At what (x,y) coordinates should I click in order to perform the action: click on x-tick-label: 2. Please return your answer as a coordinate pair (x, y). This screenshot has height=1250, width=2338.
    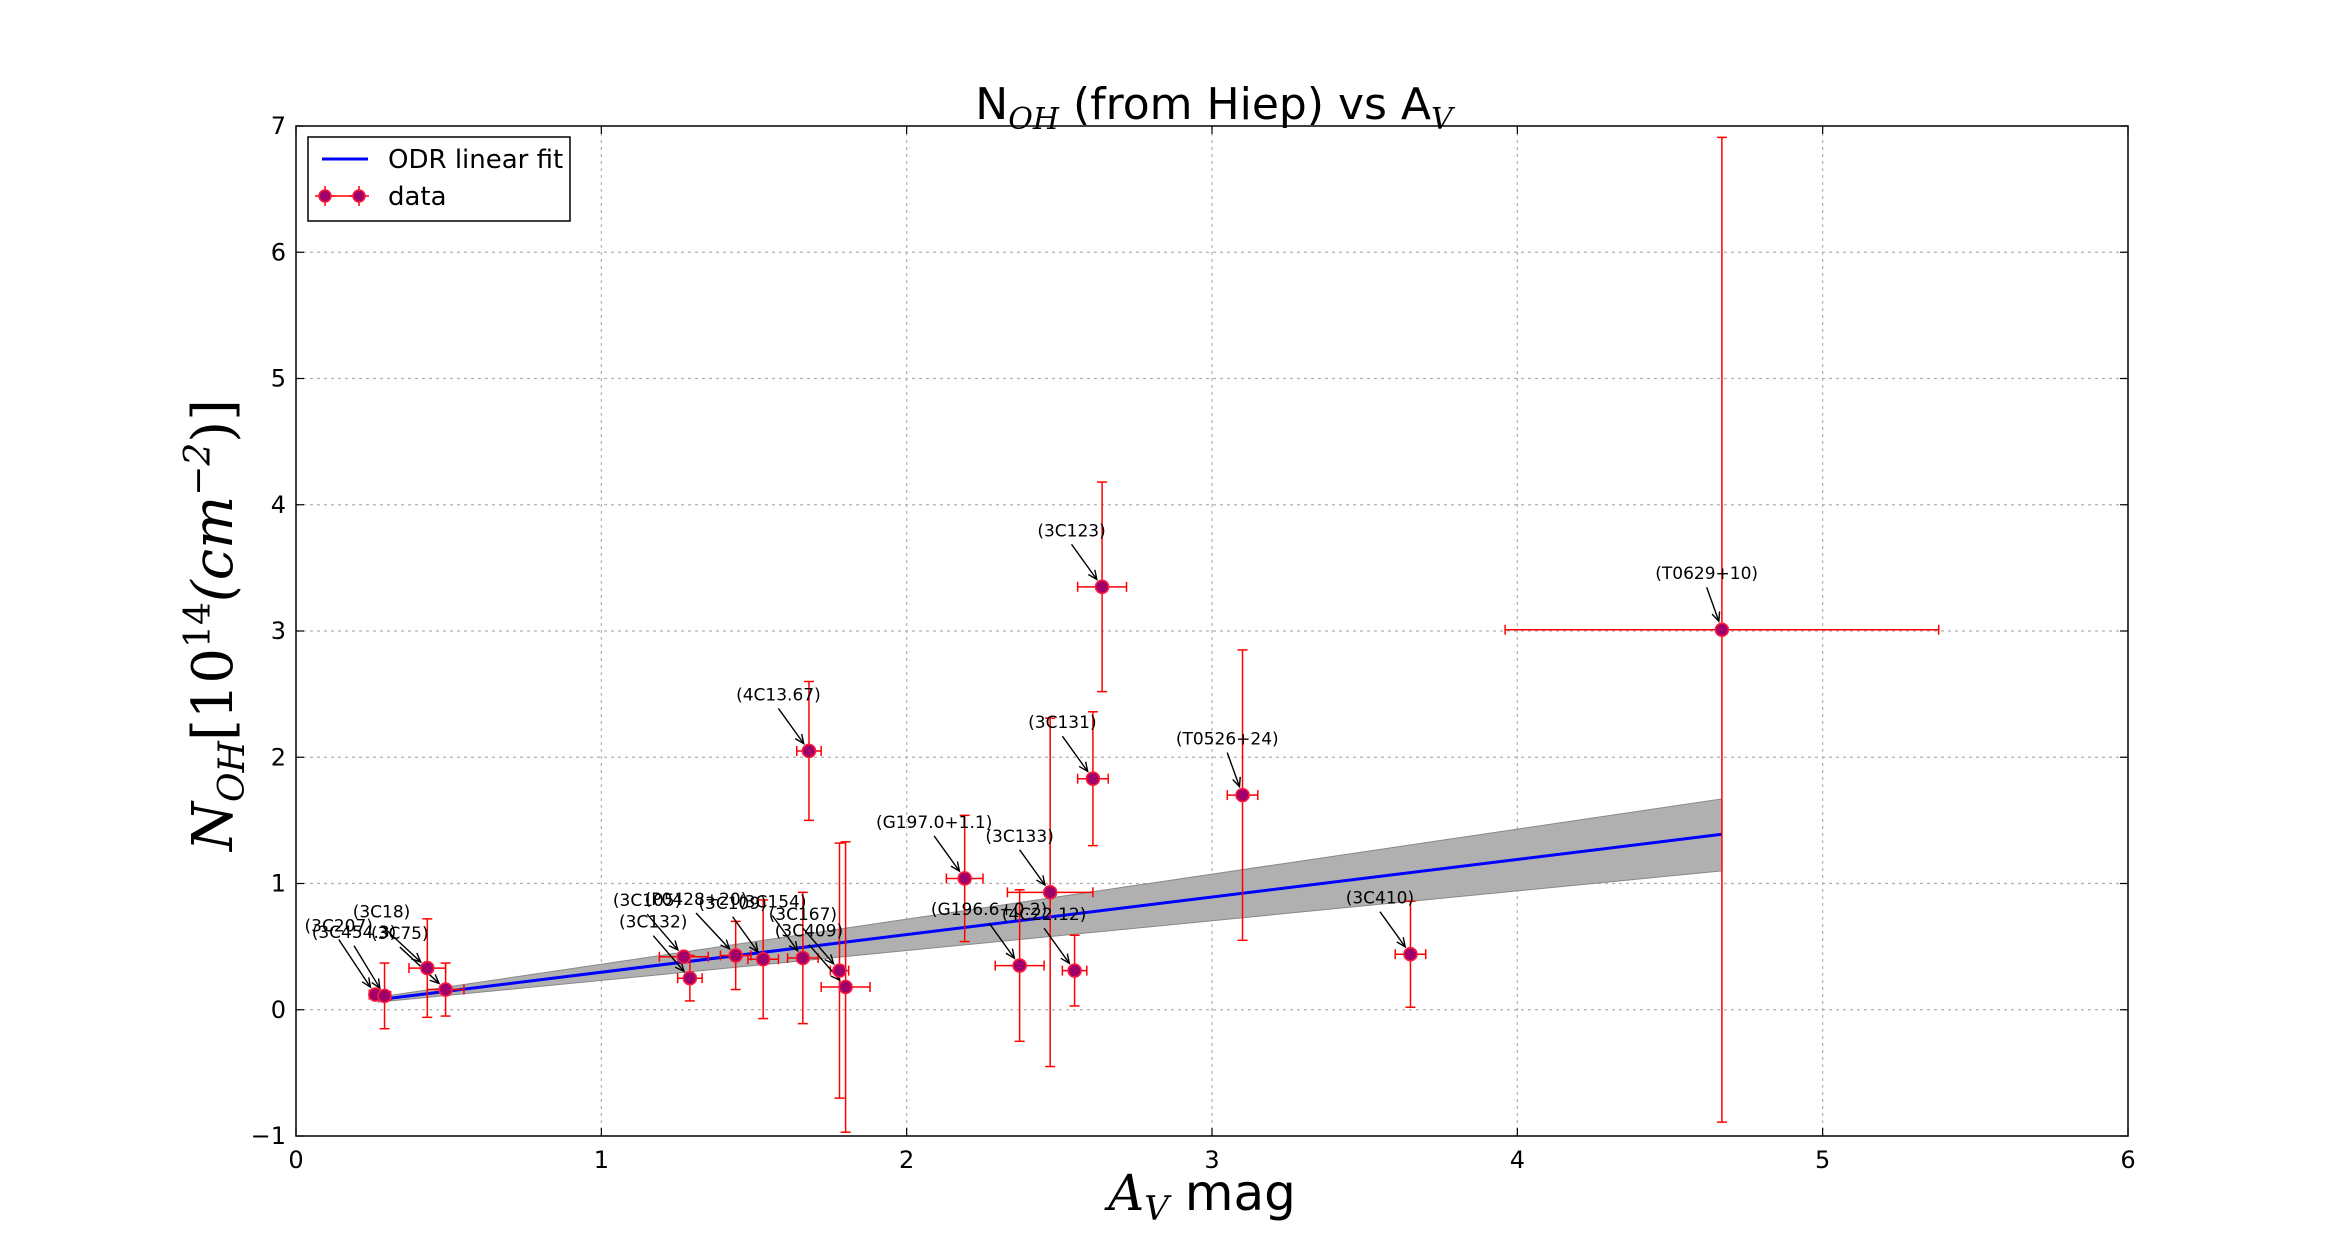
    Looking at the image, I should click on (906, 1160).